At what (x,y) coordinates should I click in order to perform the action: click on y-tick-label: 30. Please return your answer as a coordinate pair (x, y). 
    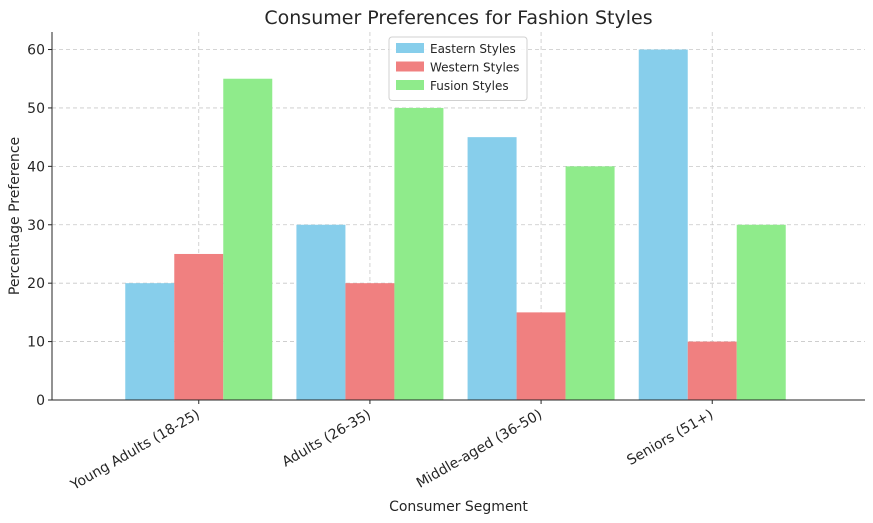
    Looking at the image, I should click on (36, 226).